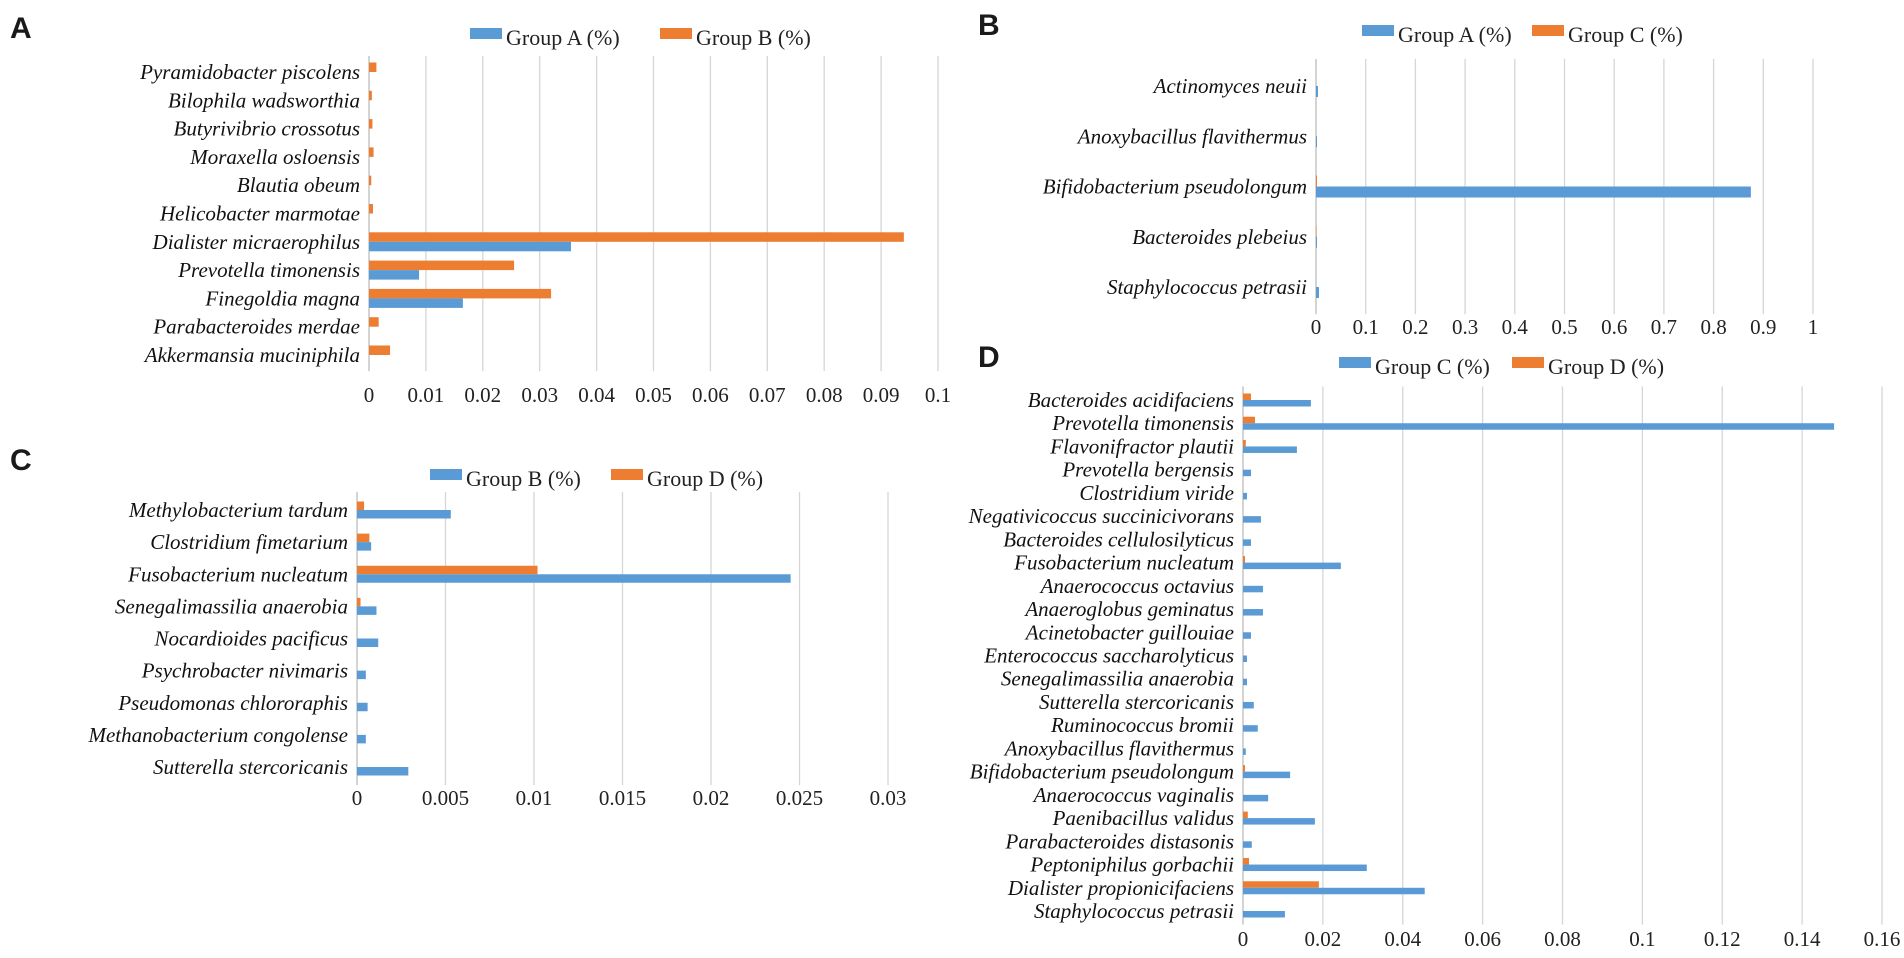  Describe the element at coordinates (1415, 327) in the screenshot. I see `panel-b-tick-label: 0.2` at that location.